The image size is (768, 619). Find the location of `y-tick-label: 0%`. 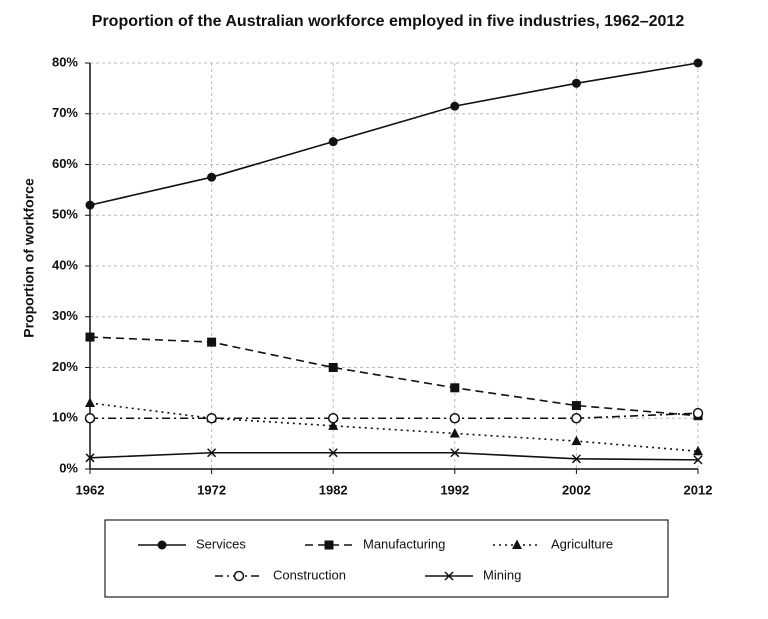

y-tick-label: 0% is located at coordinates (68, 467).